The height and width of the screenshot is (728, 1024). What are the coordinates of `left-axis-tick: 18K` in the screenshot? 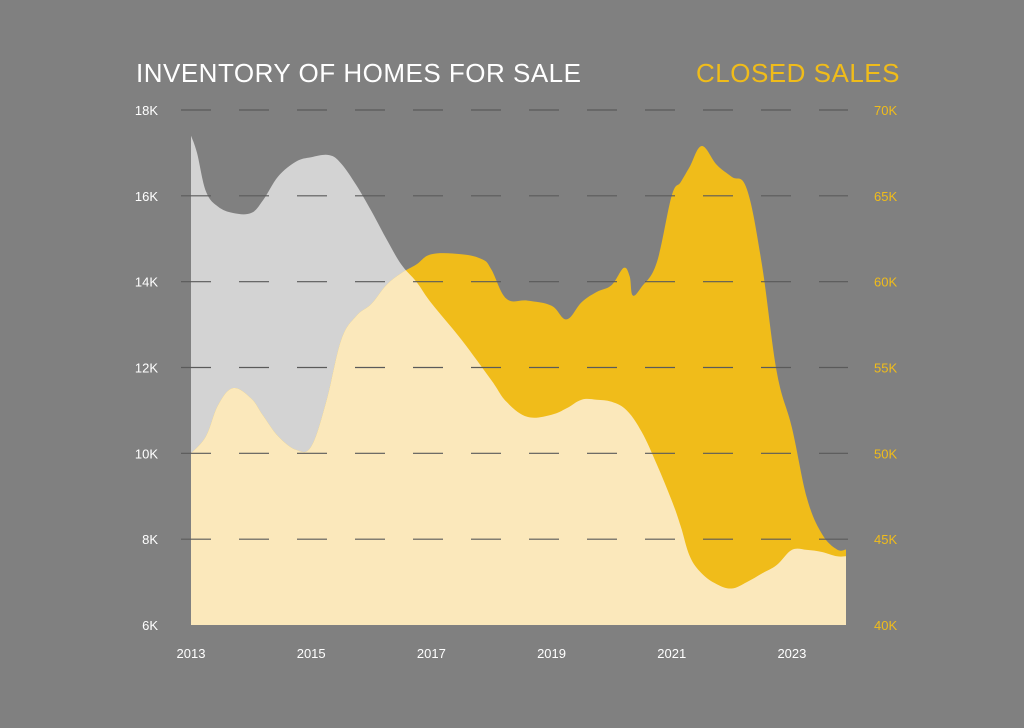 It's located at (146, 110).